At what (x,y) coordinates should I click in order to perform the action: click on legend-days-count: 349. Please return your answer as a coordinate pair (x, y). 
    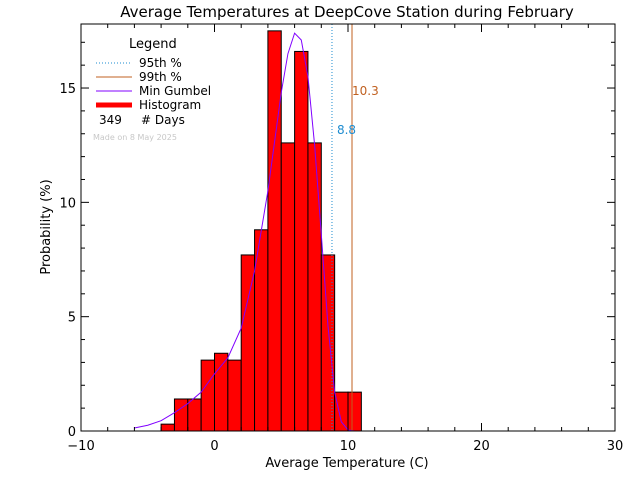
    Looking at the image, I should click on (110, 120).